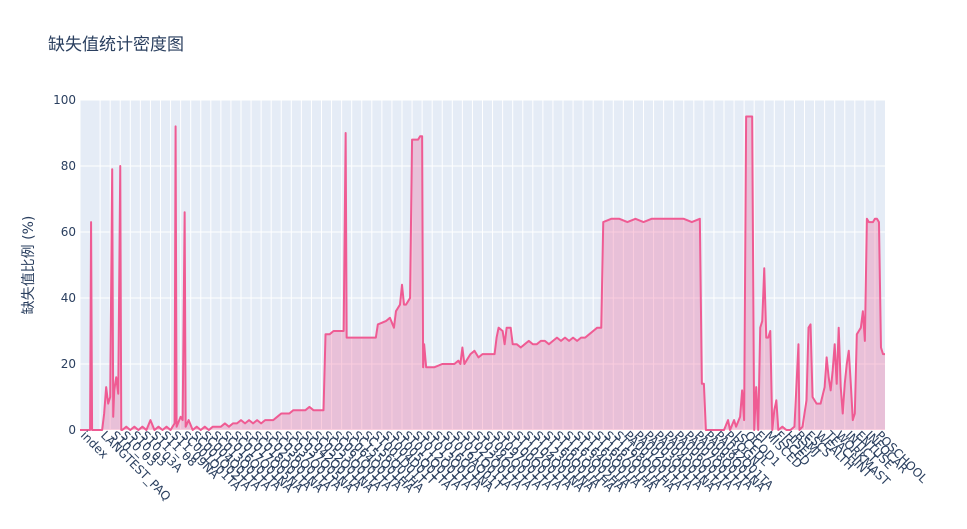 This screenshot has width=967, height=529. What do you see at coordinates (72, 430) in the screenshot?
I see `y-tick-label: 0` at bounding box center [72, 430].